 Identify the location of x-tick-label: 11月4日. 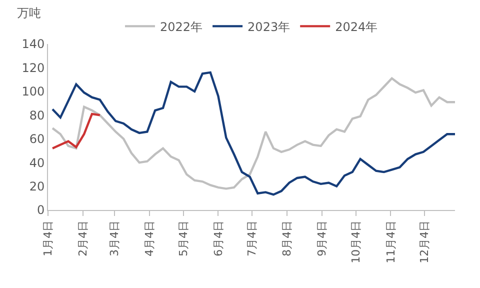
(391, 242).